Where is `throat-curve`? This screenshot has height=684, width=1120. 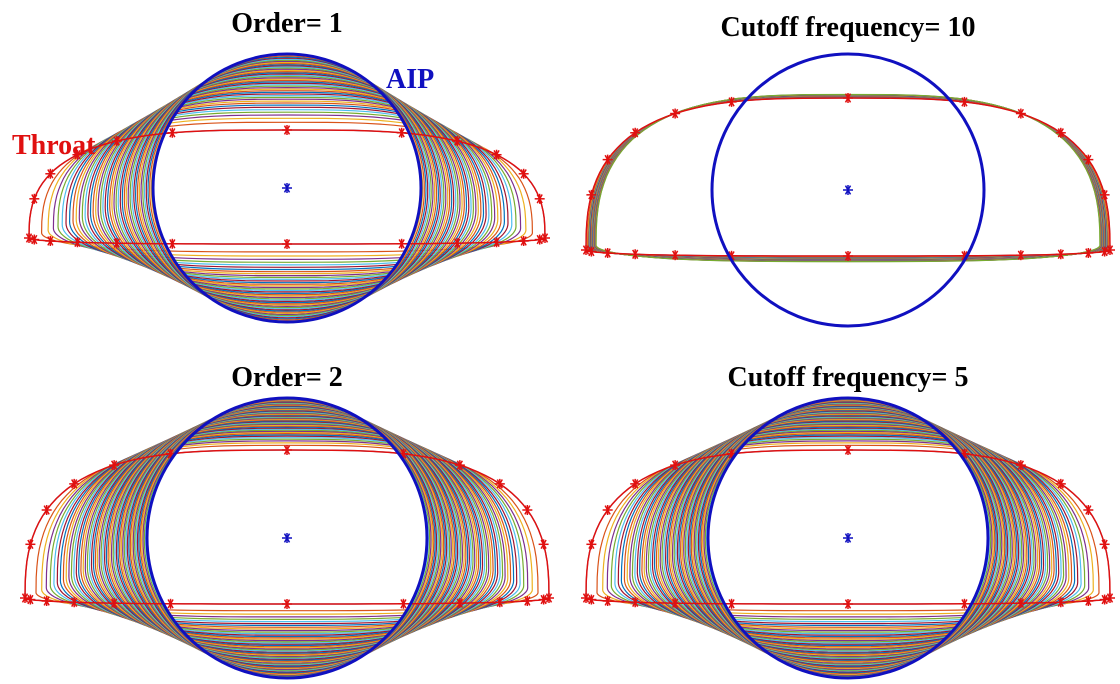 throat-curve is located at coordinates (848, 177).